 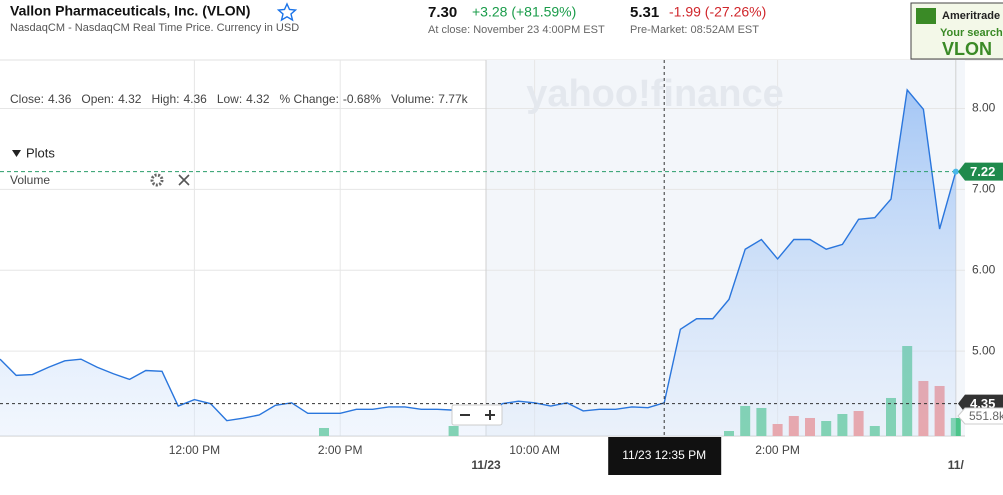 I want to click on watch-star, so click(x=287, y=12).